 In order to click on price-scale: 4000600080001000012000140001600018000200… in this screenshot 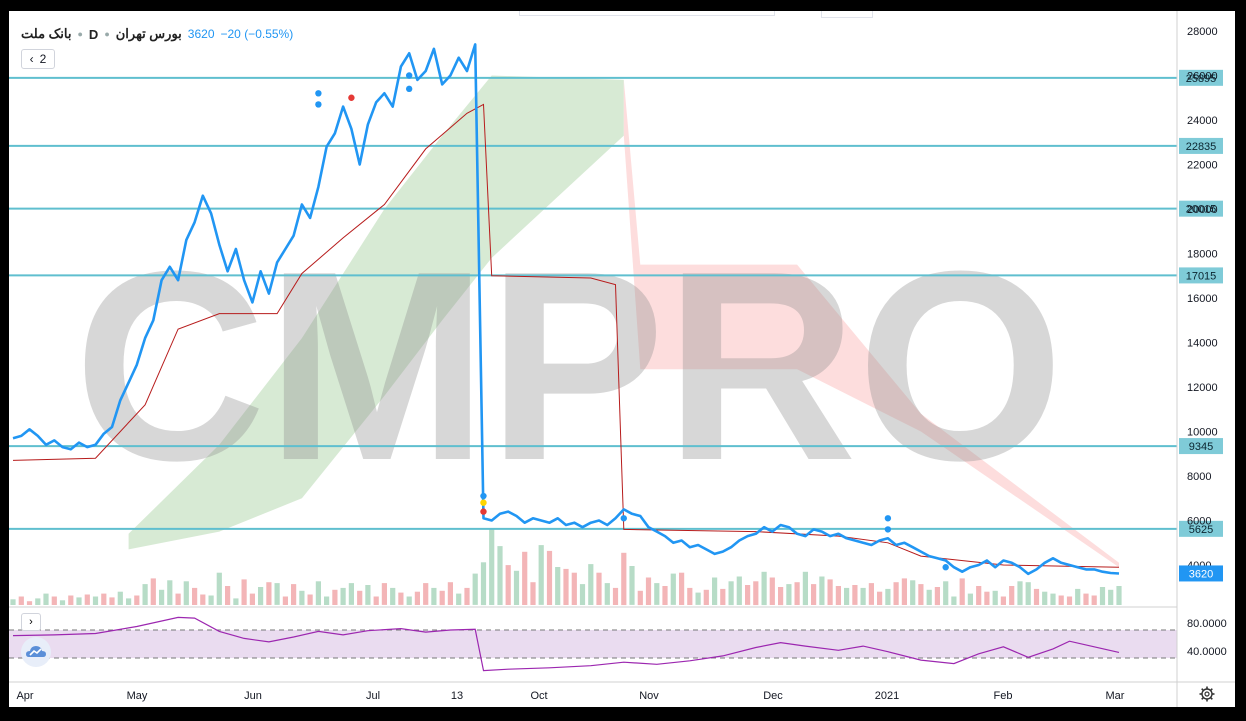, I will do `click(1201, 304)`.